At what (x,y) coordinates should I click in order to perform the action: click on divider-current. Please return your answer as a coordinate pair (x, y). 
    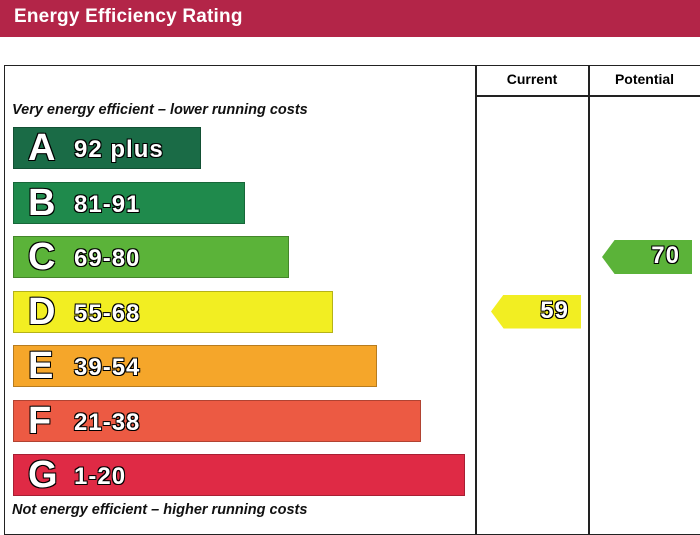
    Looking at the image, I should click on (476, 300).